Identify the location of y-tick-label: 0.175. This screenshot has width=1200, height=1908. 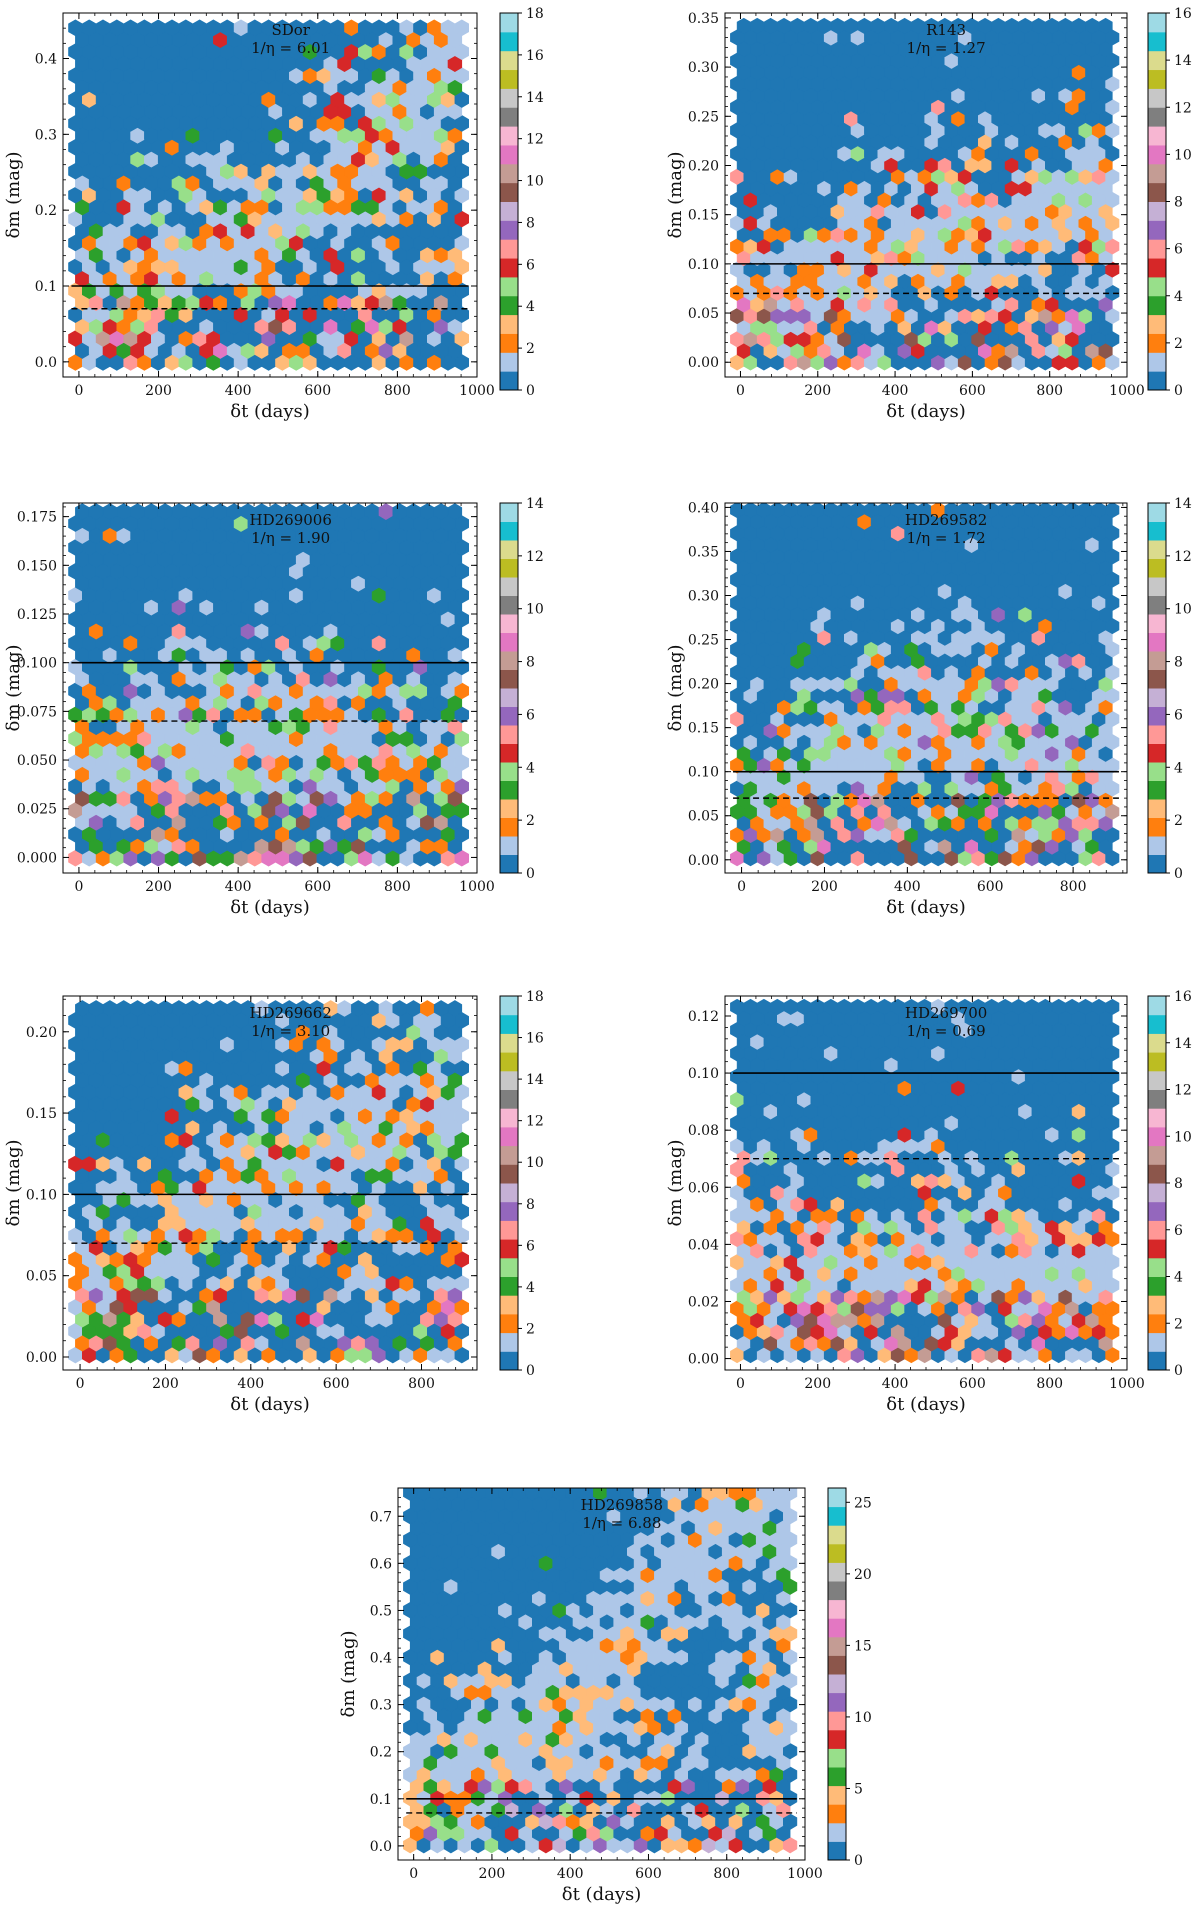
(37, 518).